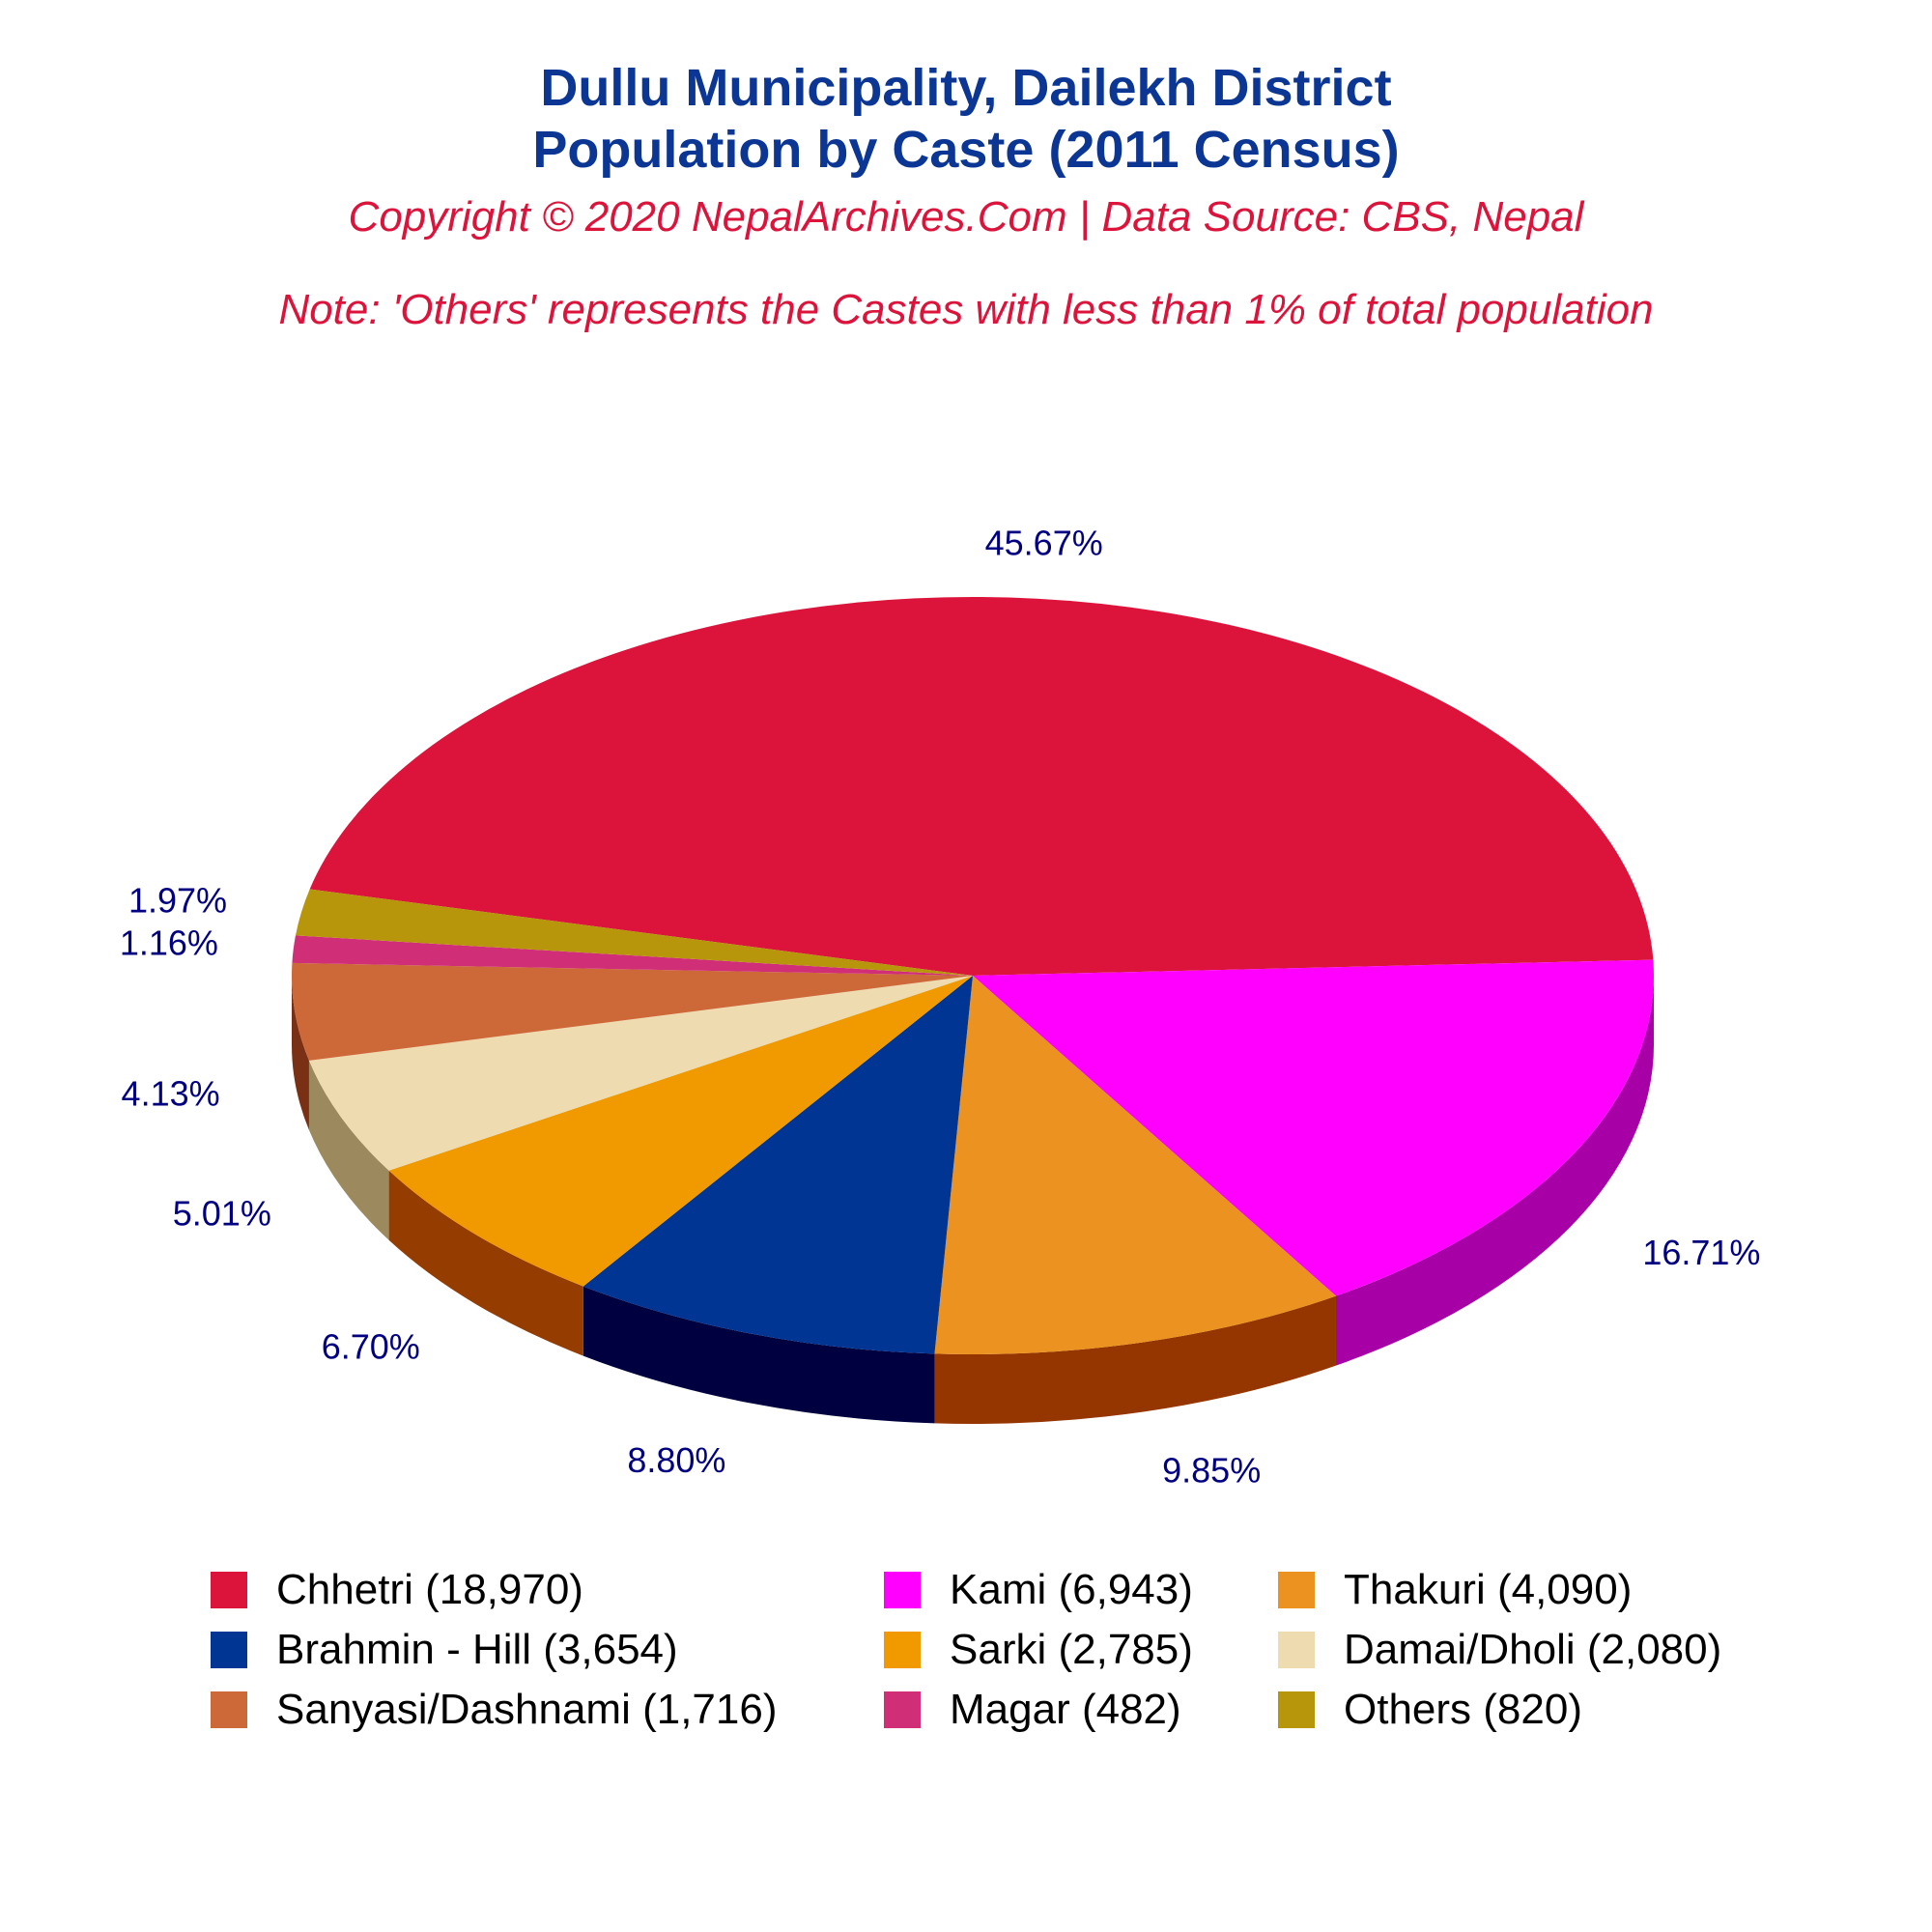 This screenshot has width=1932, height=1932. What do you see at coordinates (641, 1073) in the screenshot?
I see `pie-slice-damai-dholi` at bounding box center [641, 1073].